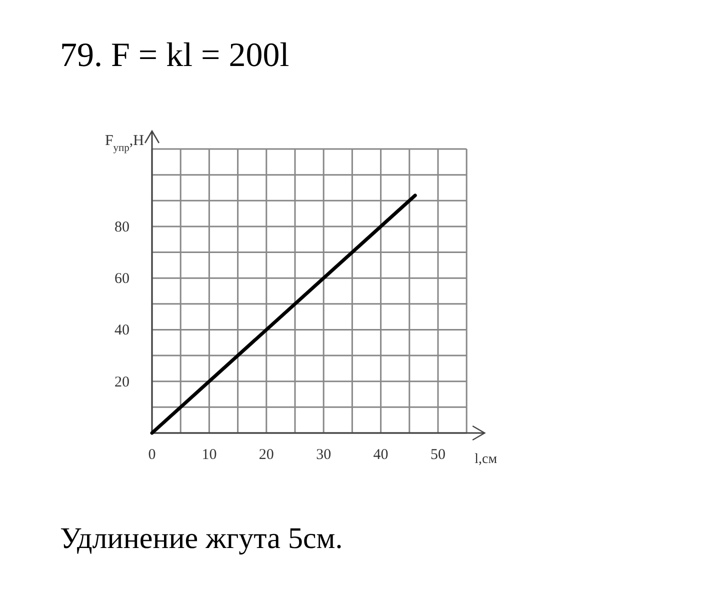 Image resolution: width=720 pixels, height=610 pixels. I want to click on text: Удлинение жгута 5см., so click(201, 538).